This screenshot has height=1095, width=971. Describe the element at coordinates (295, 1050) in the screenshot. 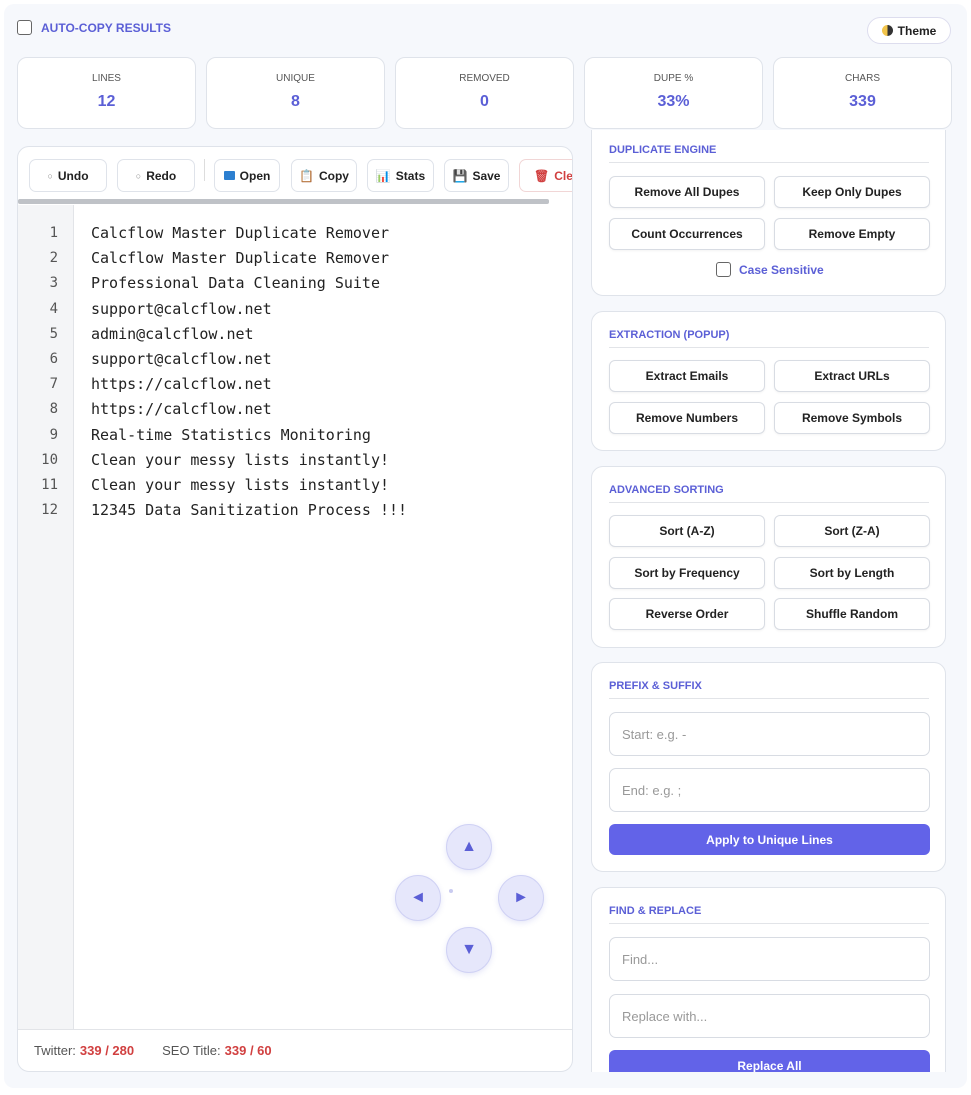

I see `footer-counters: Twitter: 339 / 280 SEO Title: 339 / 60` at that location.